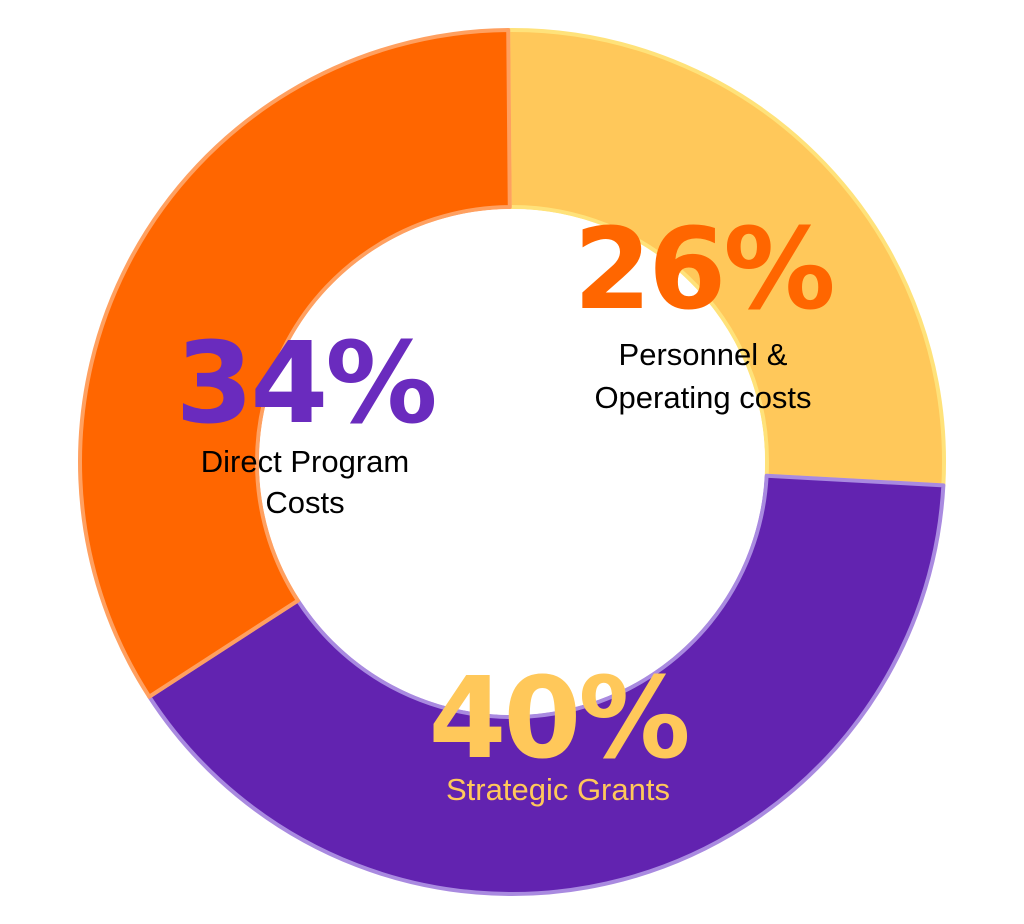 The width and height of the screenshot is (1024, 924). I want to click on slice-percent-label: 40%, so click(557, 719).